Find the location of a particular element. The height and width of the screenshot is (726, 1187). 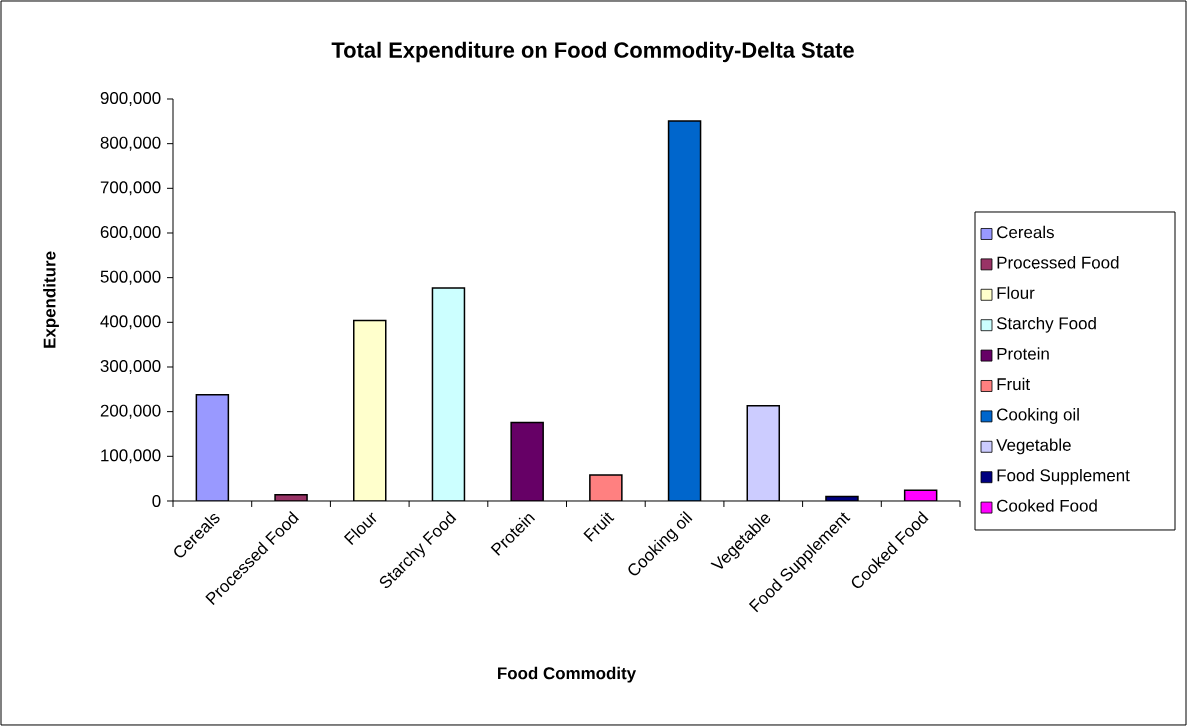

y-axis-title: Expenditure is located at coordinates (51, 299).